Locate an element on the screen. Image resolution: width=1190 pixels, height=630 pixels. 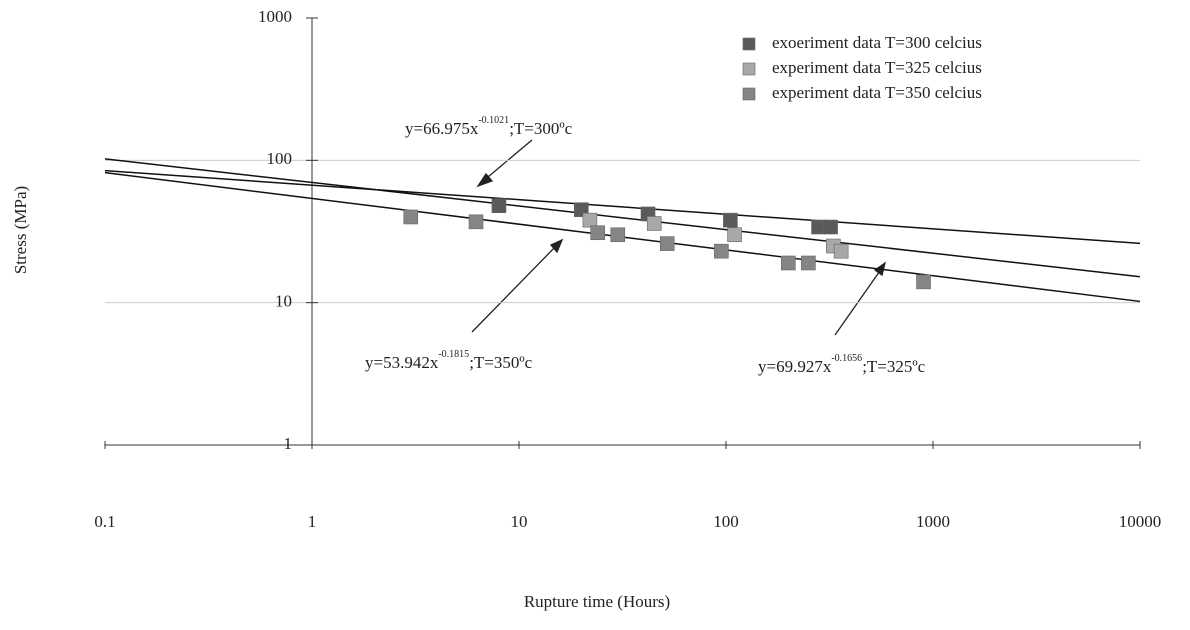
annotation-text: y=53.942x is located at coordinates (402, 362).